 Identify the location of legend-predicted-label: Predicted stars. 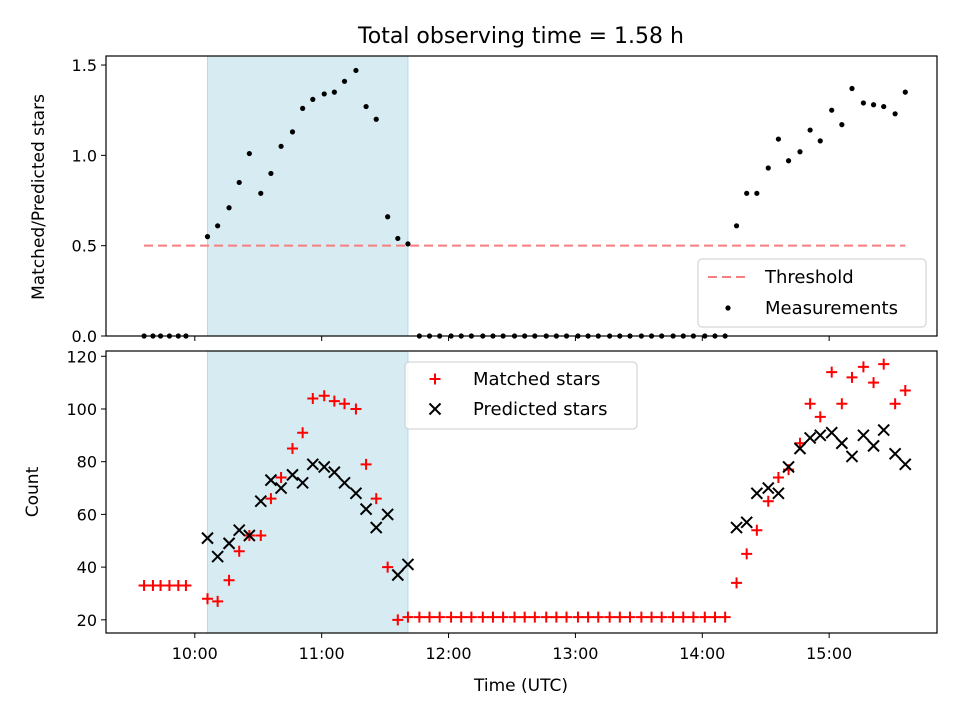
(540, 409).